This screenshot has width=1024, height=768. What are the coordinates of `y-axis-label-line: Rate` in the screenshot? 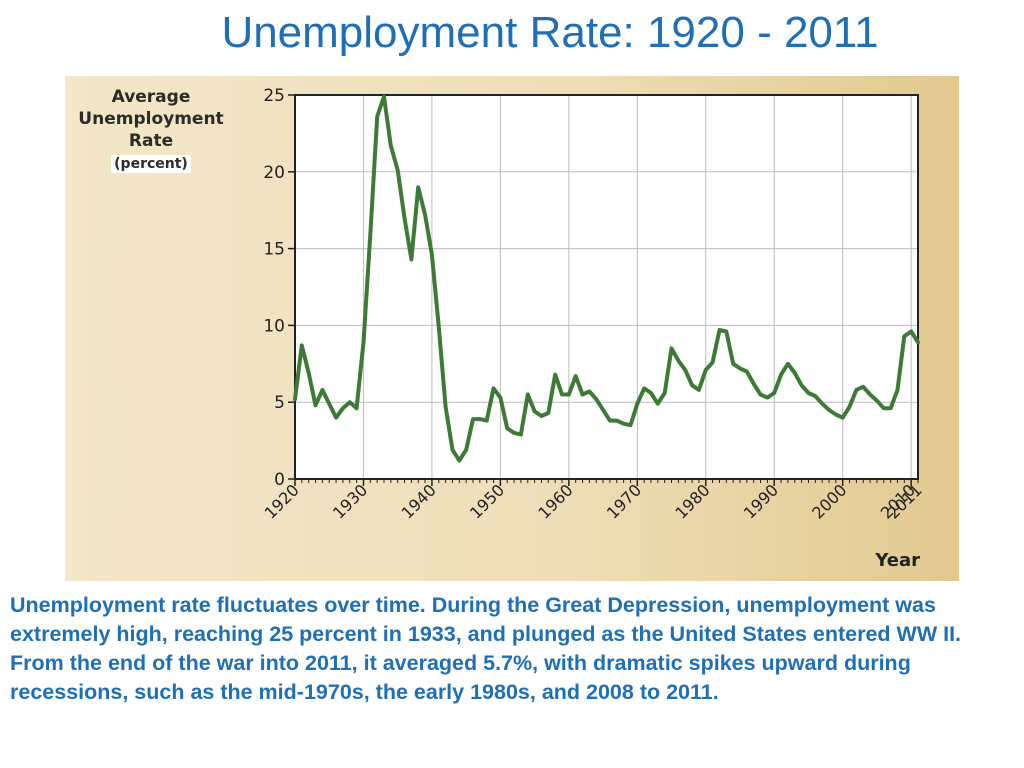 It's located at (151, 141).